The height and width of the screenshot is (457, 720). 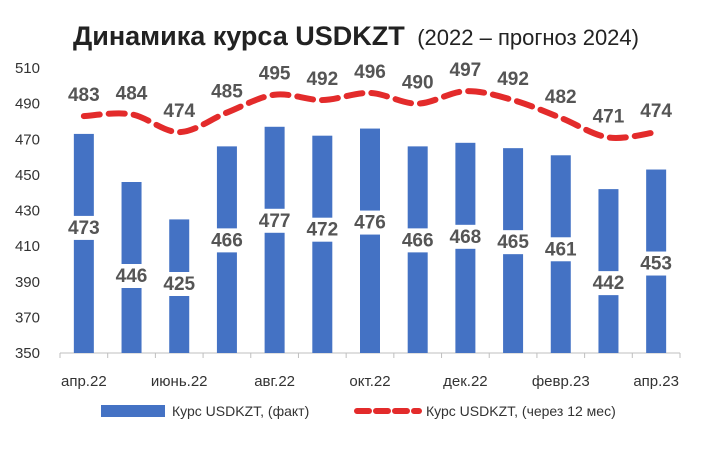 I want to click on y-tick-label: 410, so click(x=27, y=246).